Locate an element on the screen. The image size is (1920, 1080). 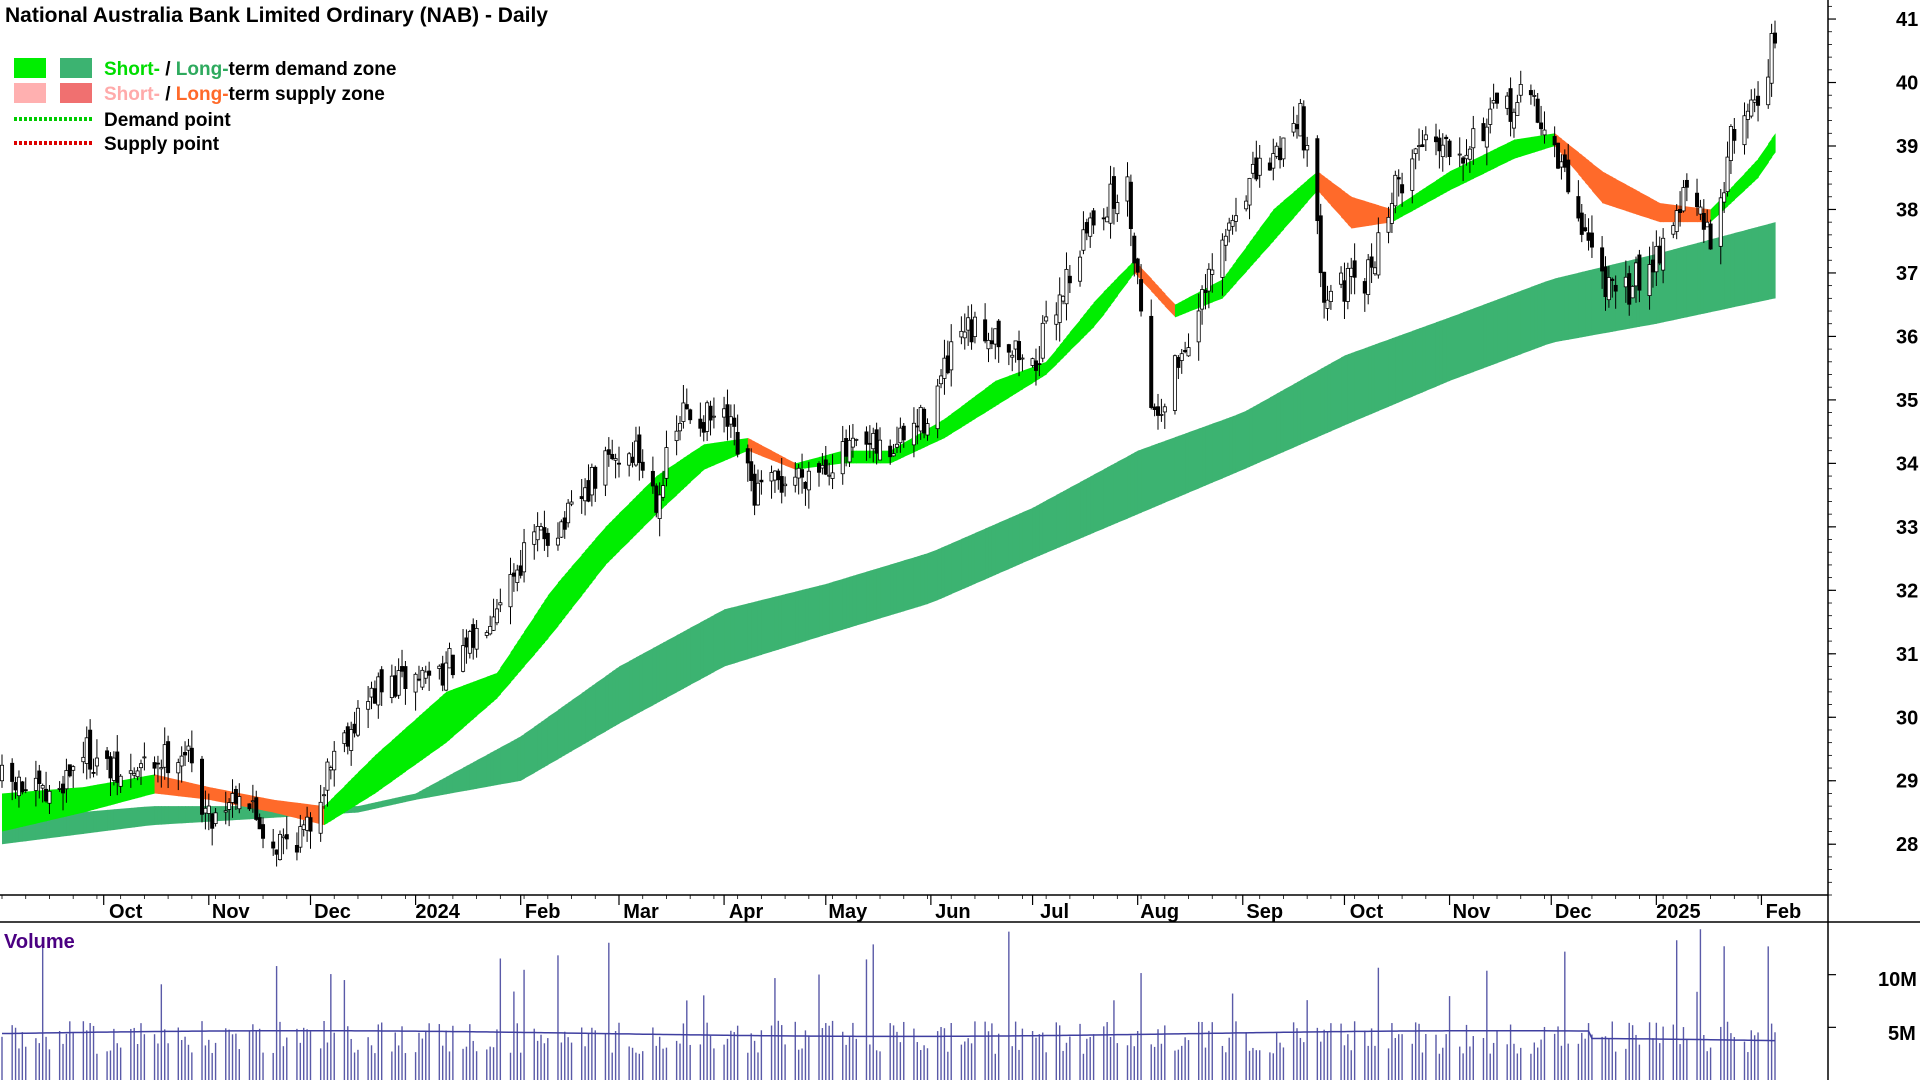
legend-demand-long: Long- is located at coordinates (202, 69).